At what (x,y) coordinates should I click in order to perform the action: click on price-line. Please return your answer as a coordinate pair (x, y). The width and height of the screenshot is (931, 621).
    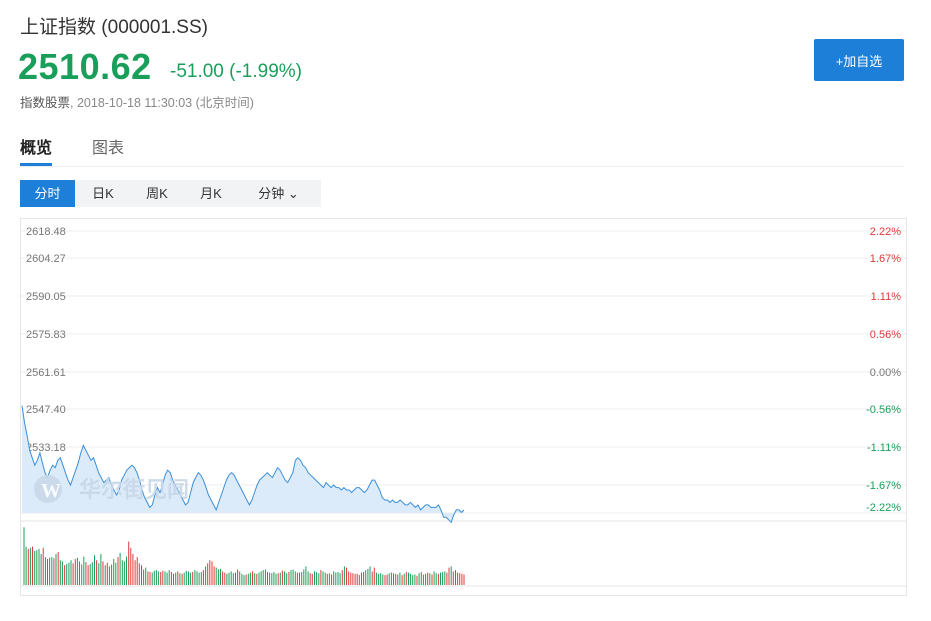
    Looking at the image, I should click on (243, 464).